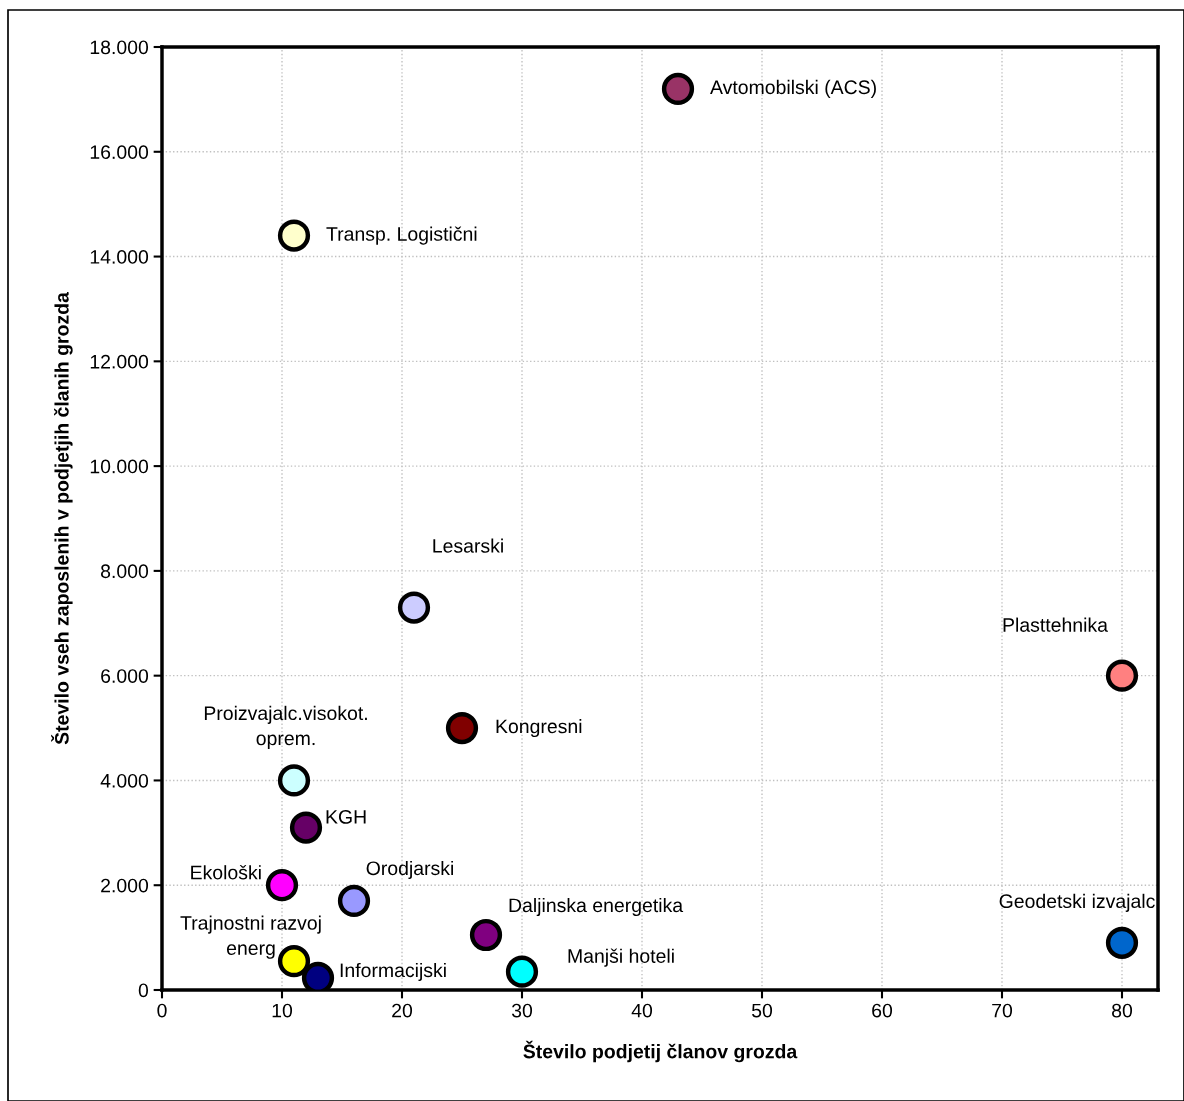 The width and height of the screenshot is (1184, 1101). What do you see at coordinates (285, 727) in the screenshot?
I see `text: Proizvajalc.visokot. oprem.` at bounding box center [285, 727].